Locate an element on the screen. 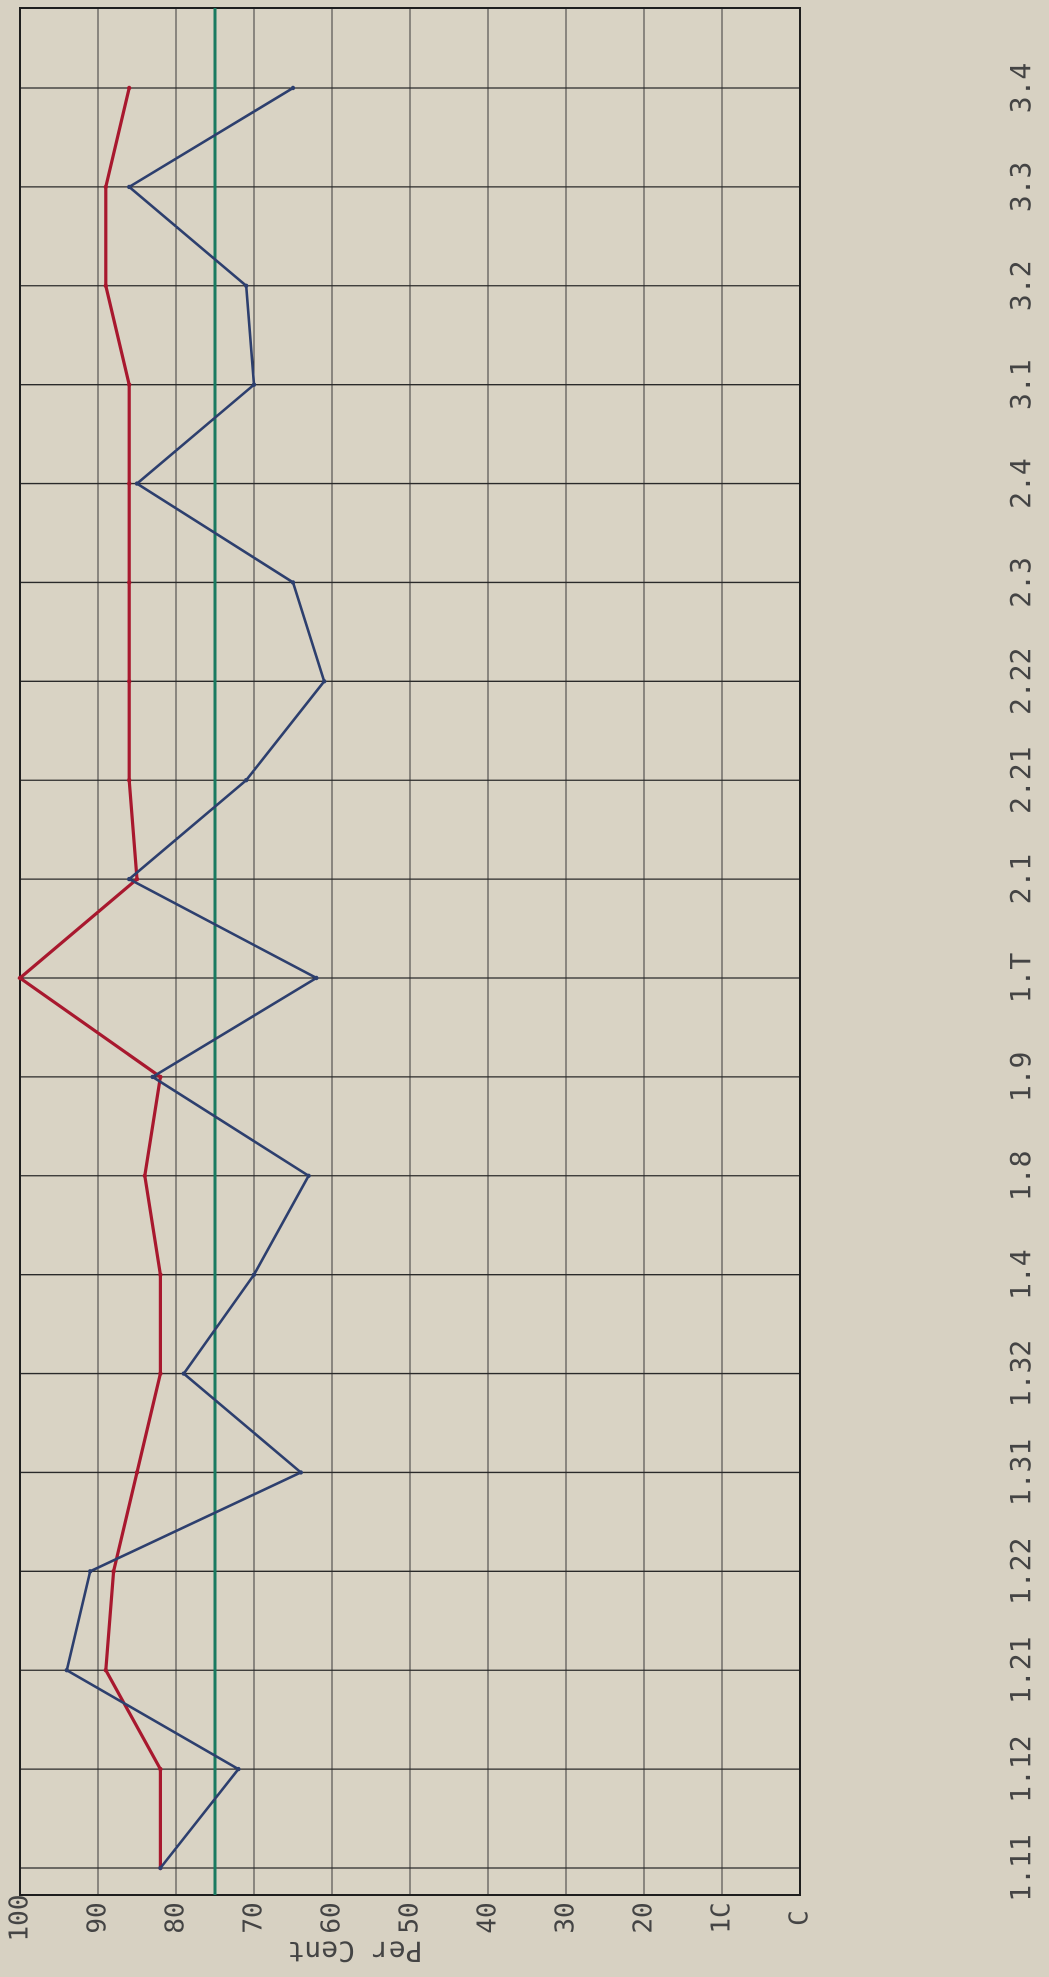  value-tick-label: 40 is located at coordinates (488, 1917).